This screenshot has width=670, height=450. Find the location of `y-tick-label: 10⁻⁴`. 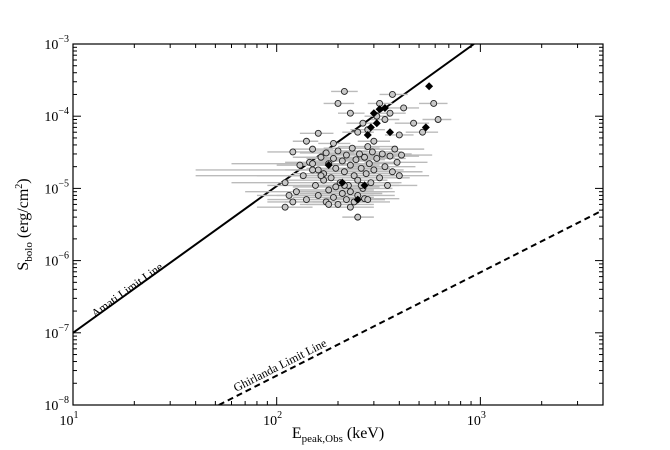

y-tick-label: 10⁻⁴ is located at coordinates (56, 115).